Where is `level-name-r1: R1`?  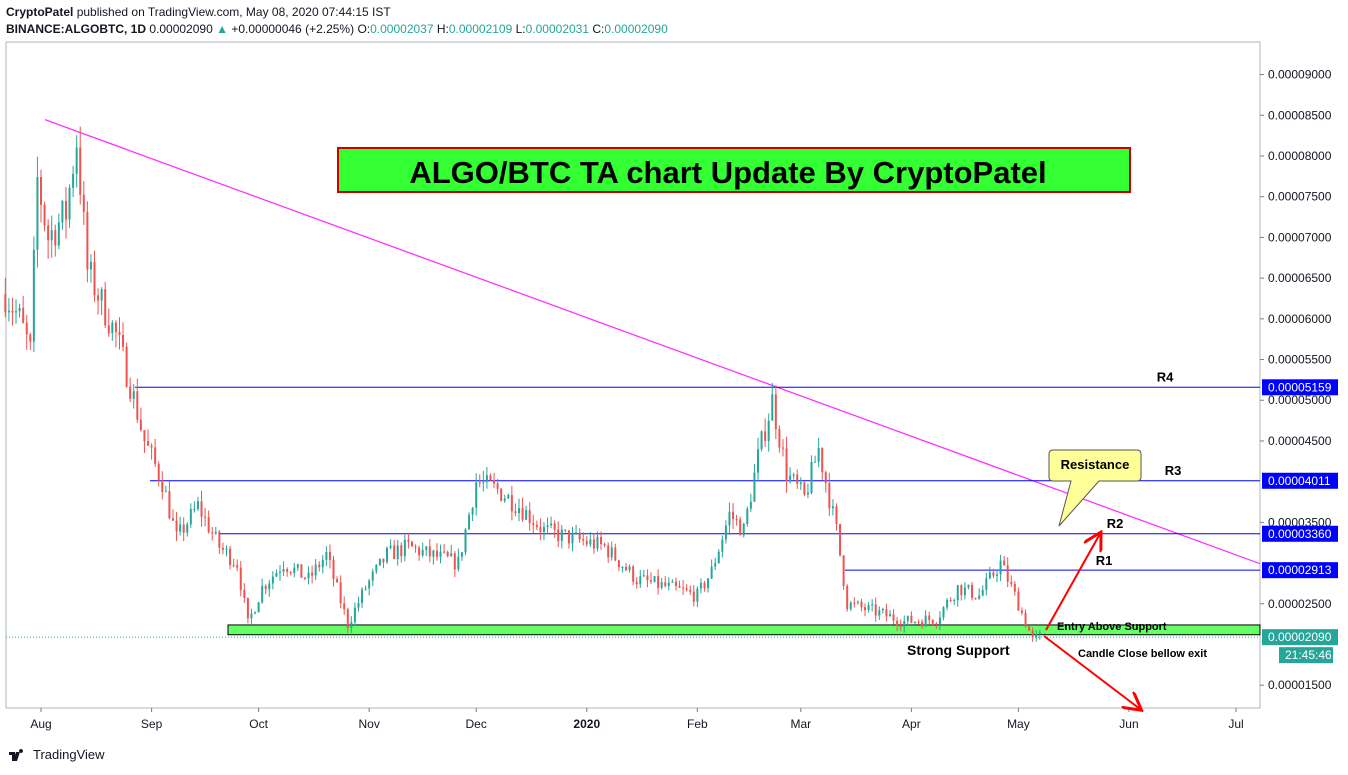 level-name-r1: R1 is located at coordinates (1104, 560).